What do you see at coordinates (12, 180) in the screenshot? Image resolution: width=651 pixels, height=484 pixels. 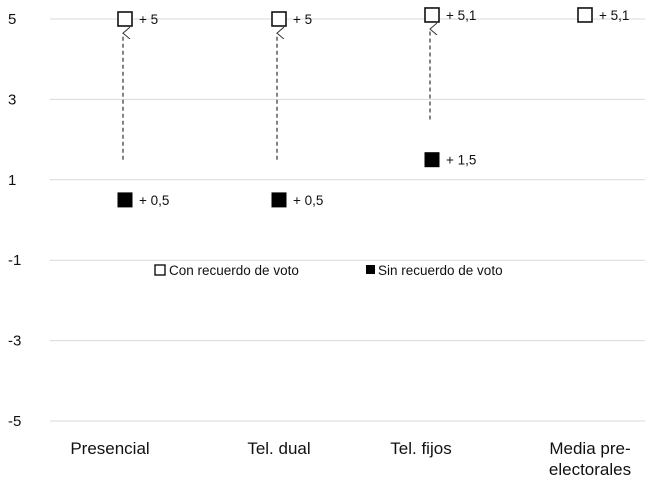 I see `y-tick-label: 1` at bounding box center [12, 180].